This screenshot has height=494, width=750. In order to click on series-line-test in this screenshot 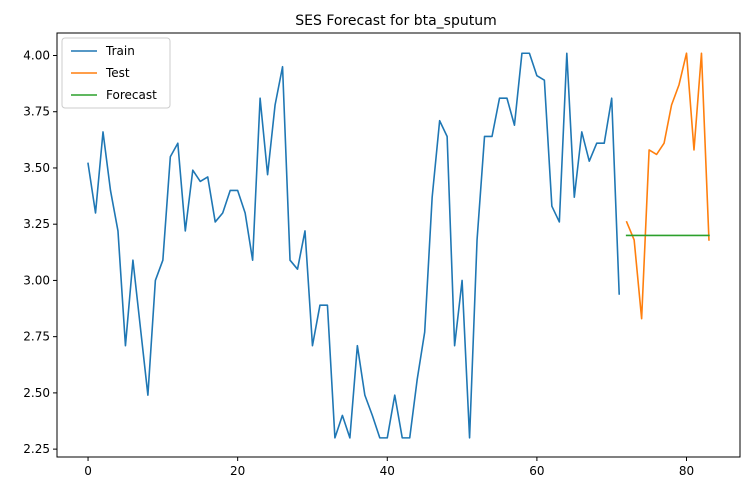, I will do `click(667, 186)`.